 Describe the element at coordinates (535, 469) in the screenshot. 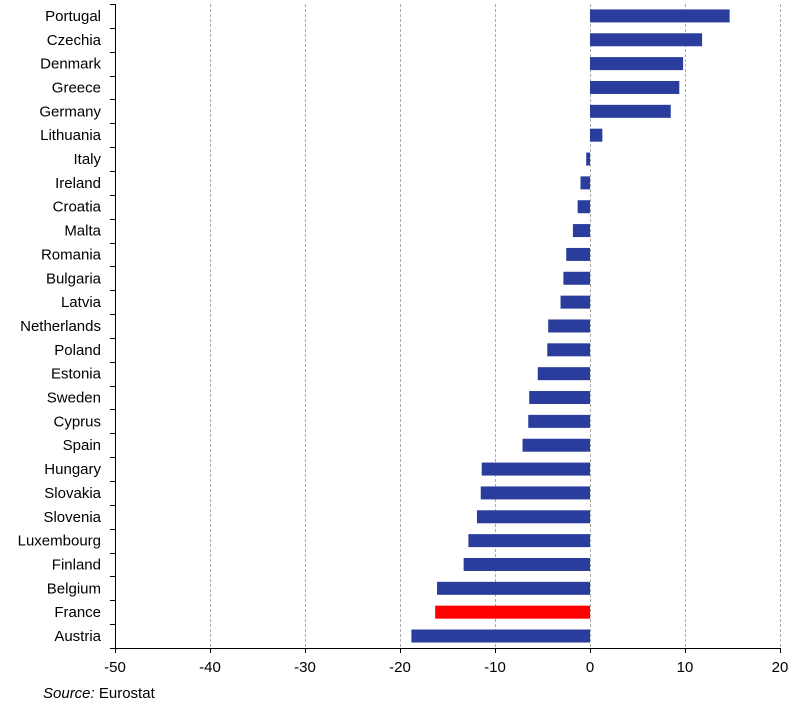

I see `bar-hungary` at that location.